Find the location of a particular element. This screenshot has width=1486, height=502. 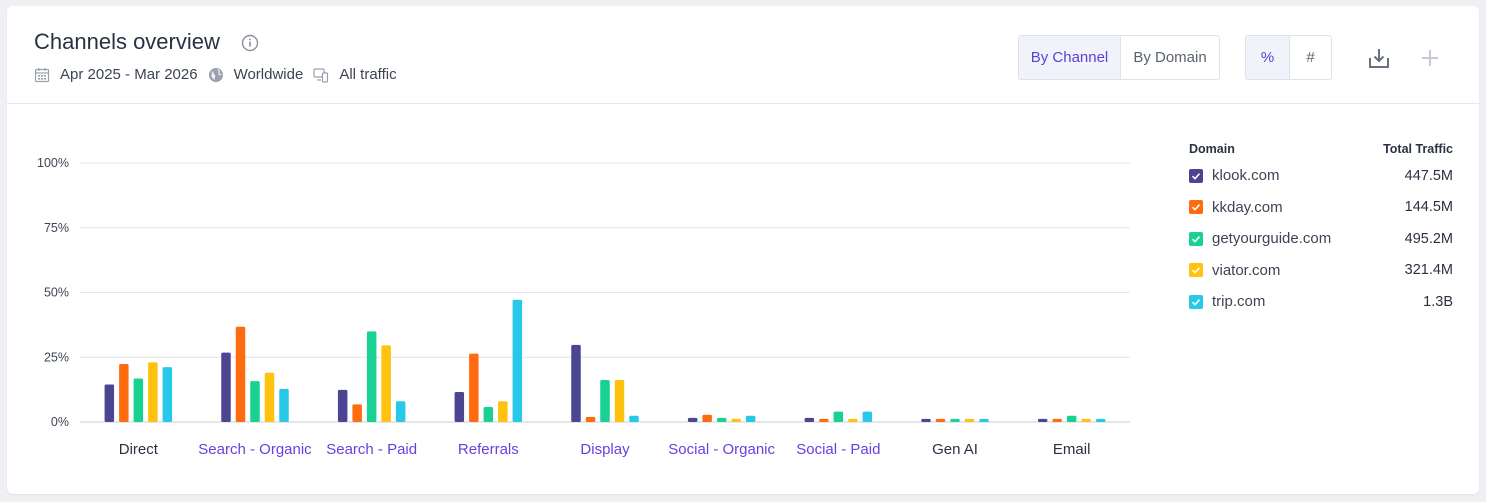

x-category-label: Direct is located at coordinates (139, 449).